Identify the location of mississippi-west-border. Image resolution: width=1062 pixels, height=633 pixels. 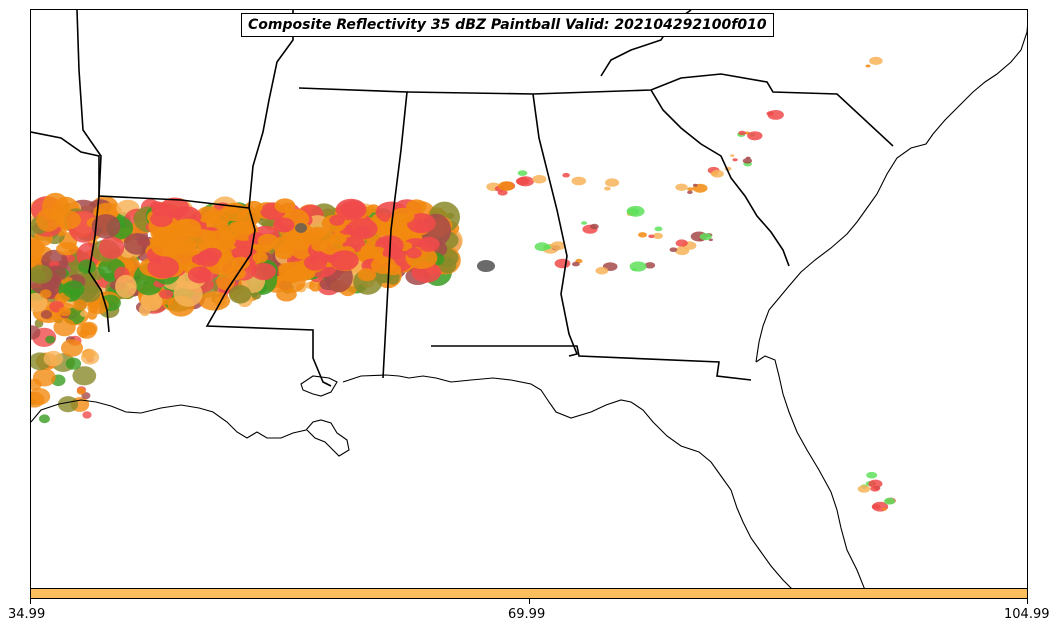
(268, 297).